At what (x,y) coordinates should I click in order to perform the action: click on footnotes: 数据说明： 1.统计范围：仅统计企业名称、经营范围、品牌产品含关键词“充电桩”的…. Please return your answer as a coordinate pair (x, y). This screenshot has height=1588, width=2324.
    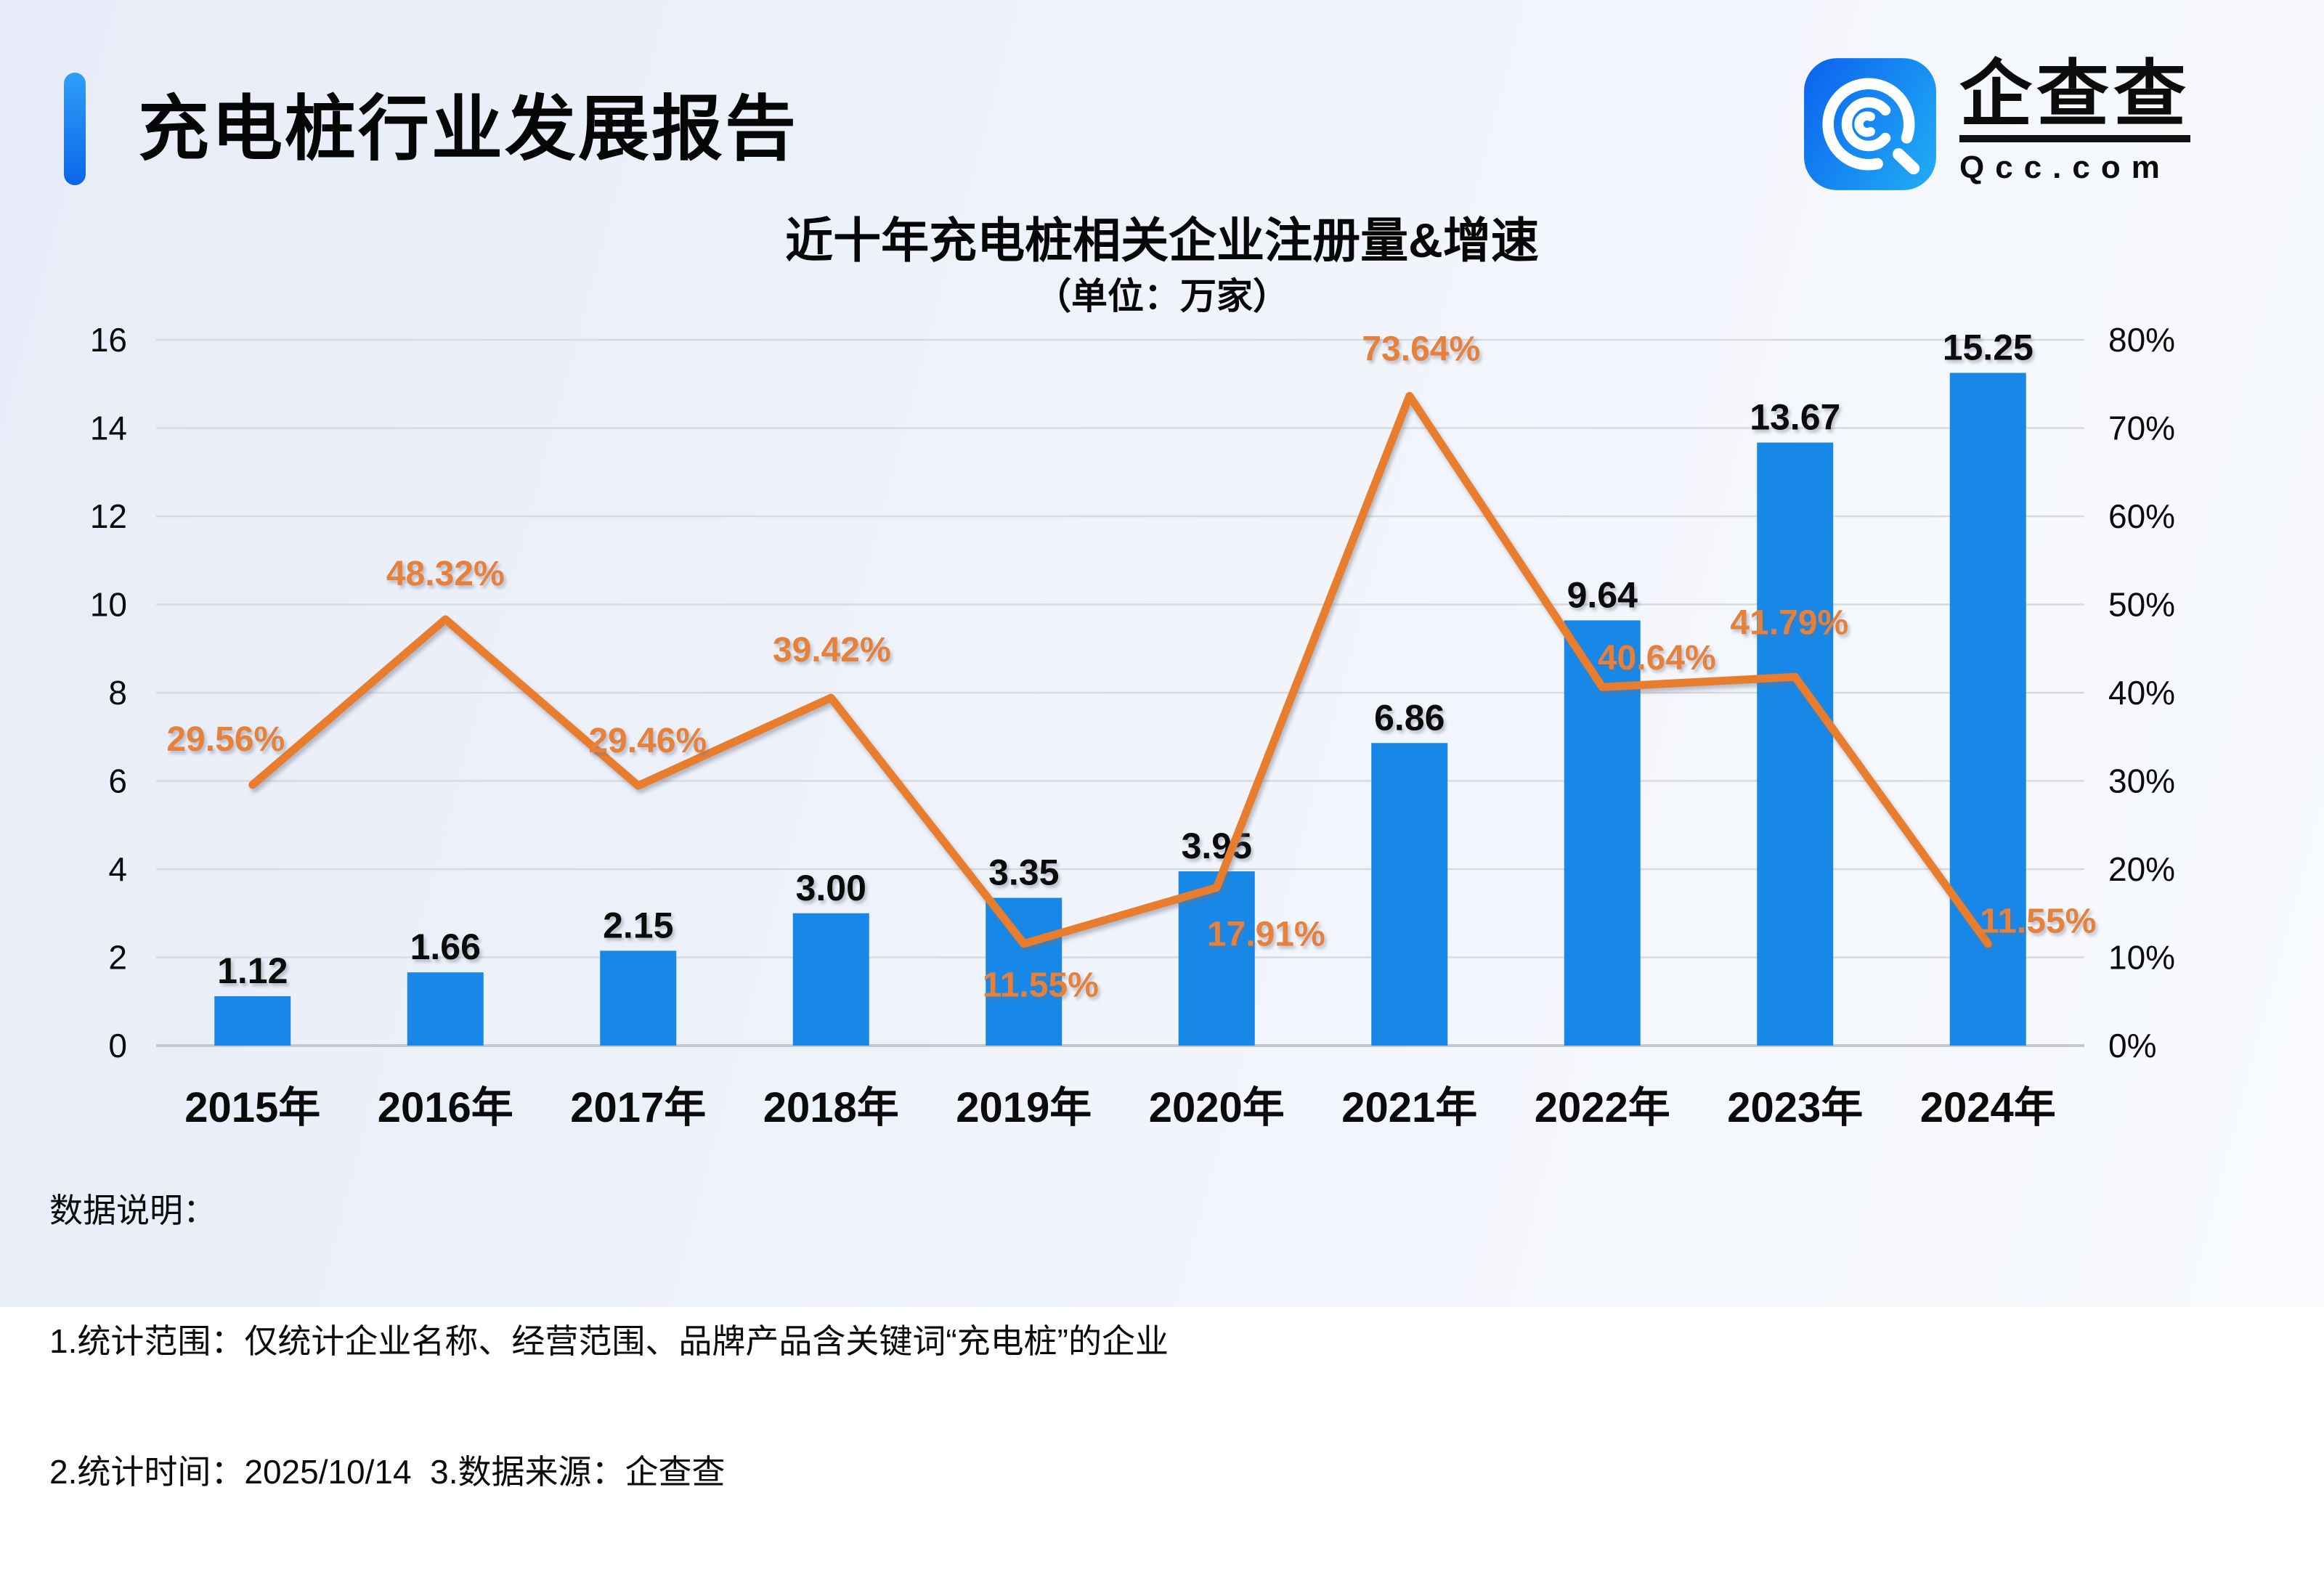
    Looking at the image, I should click on (609, 1357).